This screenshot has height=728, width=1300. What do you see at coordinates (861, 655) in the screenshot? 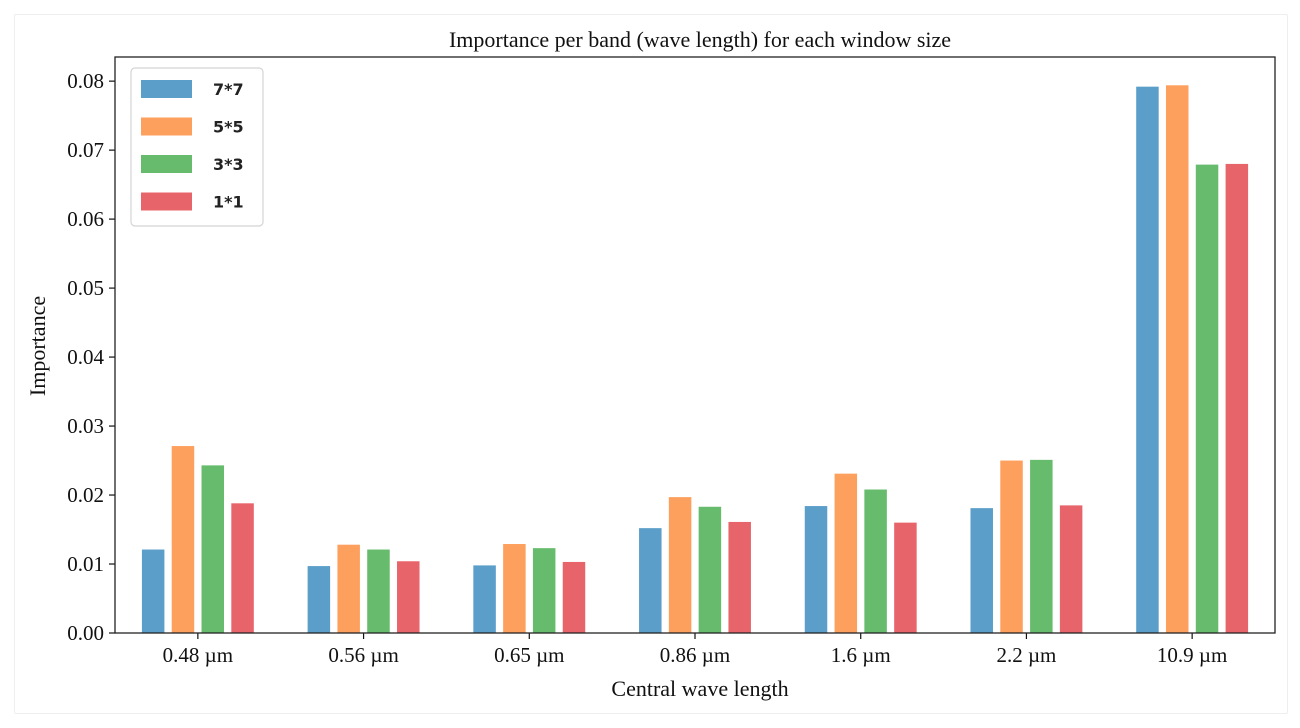
I see `x-tick-label: 1.6 µm` at bounding box center [861, 655].